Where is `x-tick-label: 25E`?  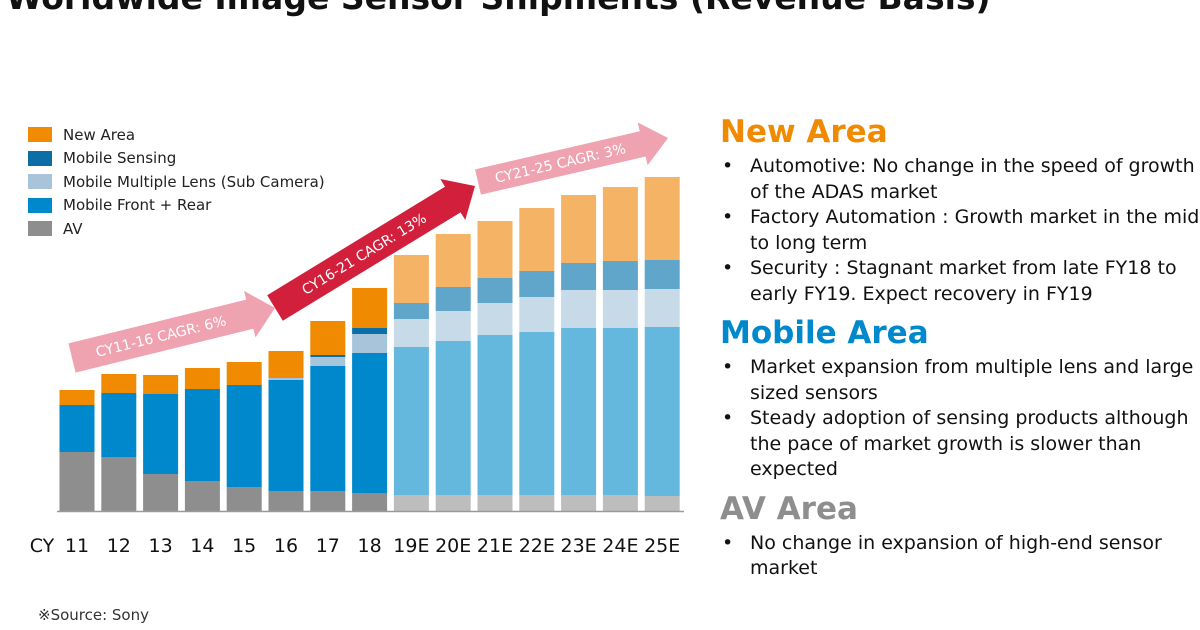
x-tick-label: 25E is located at coordinates (662, 546).